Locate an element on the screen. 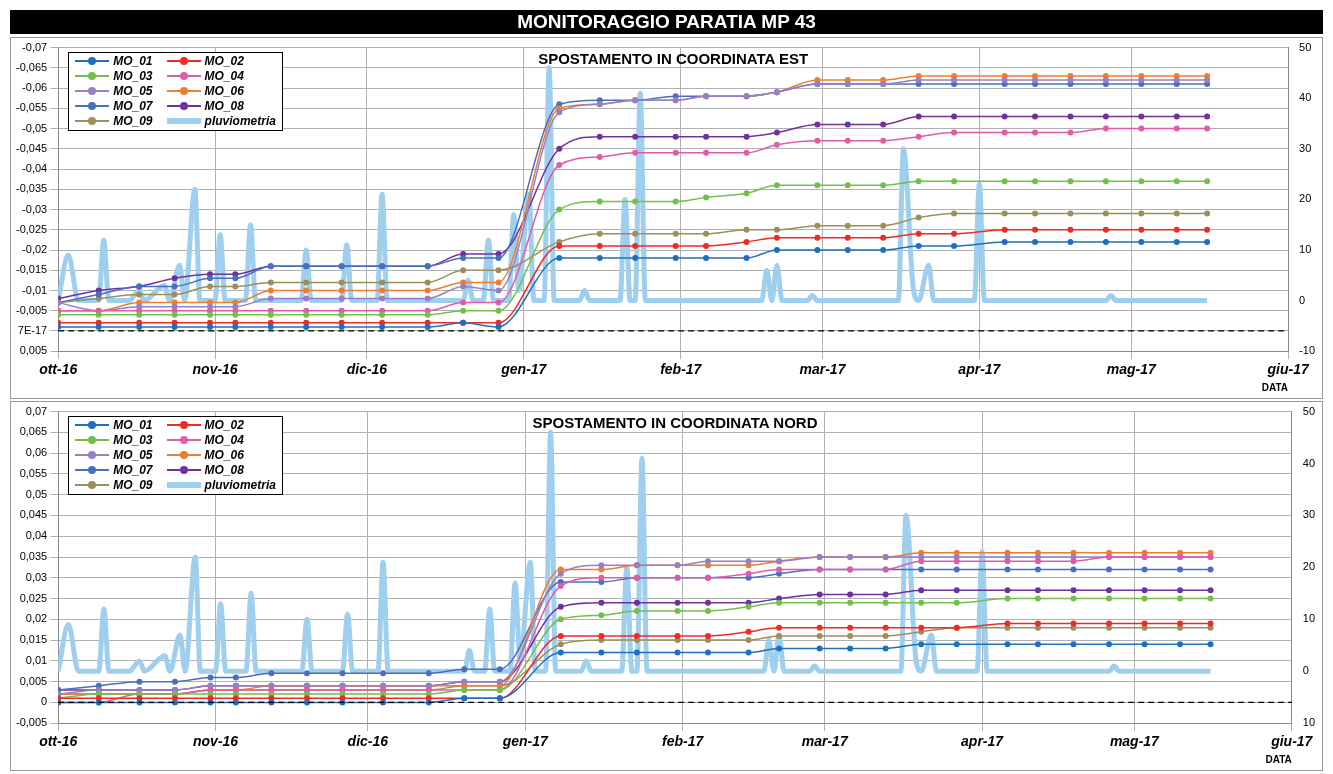 The image size is (1333, 774). x-tick-label: feb-17 is located at coordinates (683, 741).